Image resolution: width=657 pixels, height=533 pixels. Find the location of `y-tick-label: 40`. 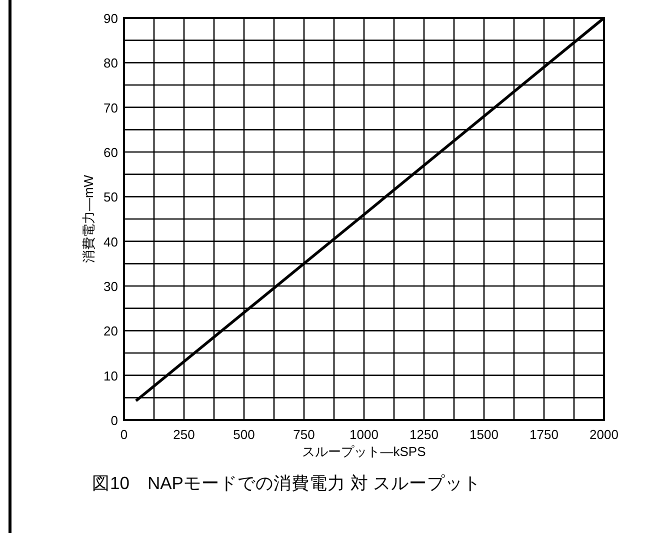

y-tick-label: 40 is located at coordinates (111, 242).